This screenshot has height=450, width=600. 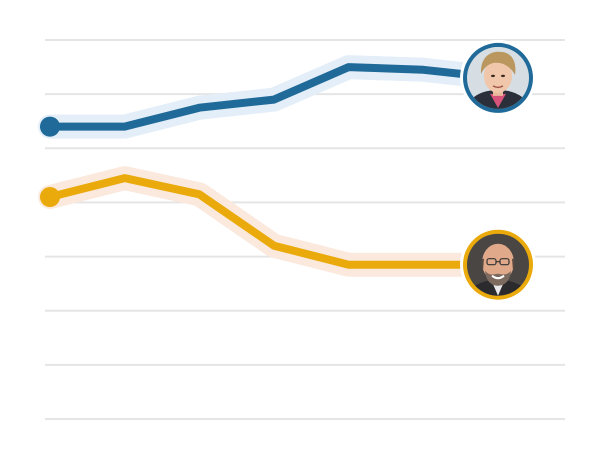 I want to click on series-start-points, so click(x=50, y=162).